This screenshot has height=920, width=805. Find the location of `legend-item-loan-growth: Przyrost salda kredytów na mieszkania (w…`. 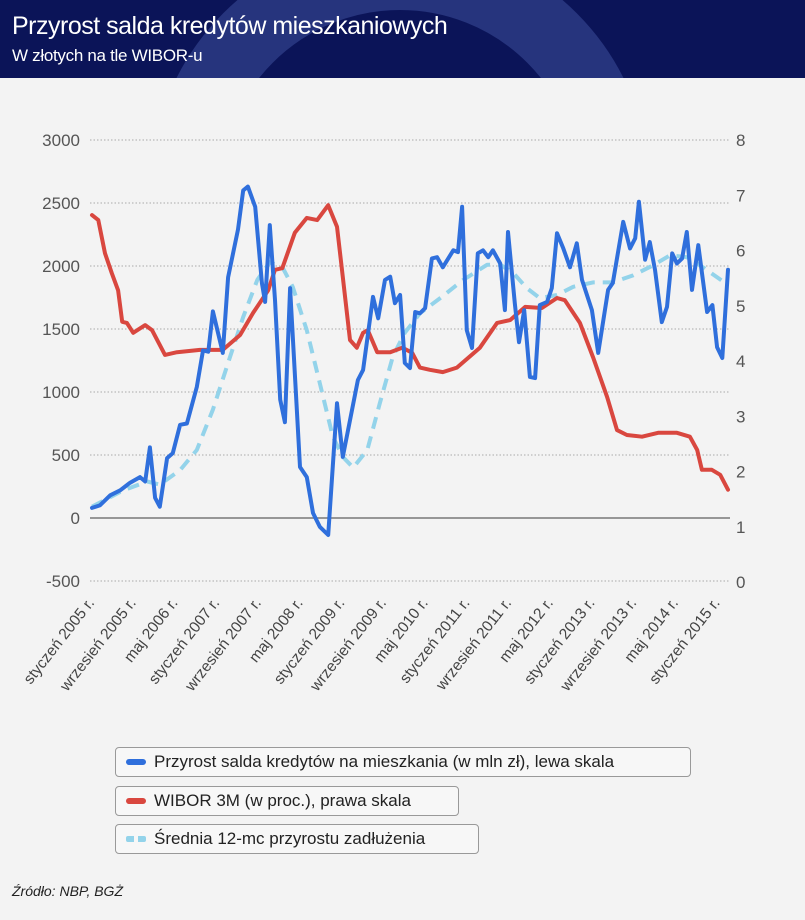

legend-item-loan-growth: Przyrost salda kredytów na mieszkania (w… is located at coordinates (403, 762).